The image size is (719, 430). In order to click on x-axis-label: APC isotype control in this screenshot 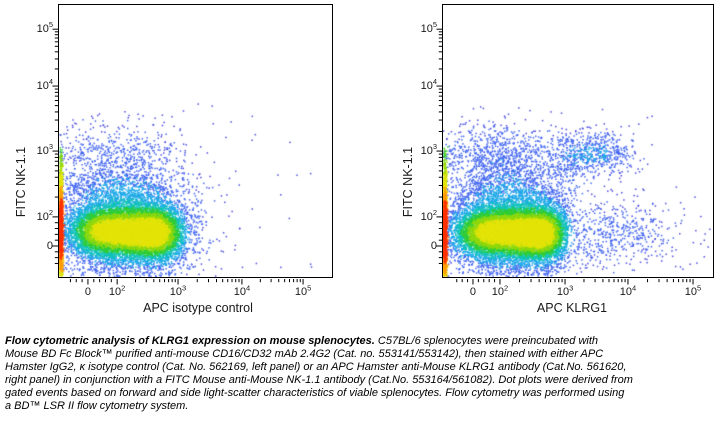, I will do `click(198, 308)`.